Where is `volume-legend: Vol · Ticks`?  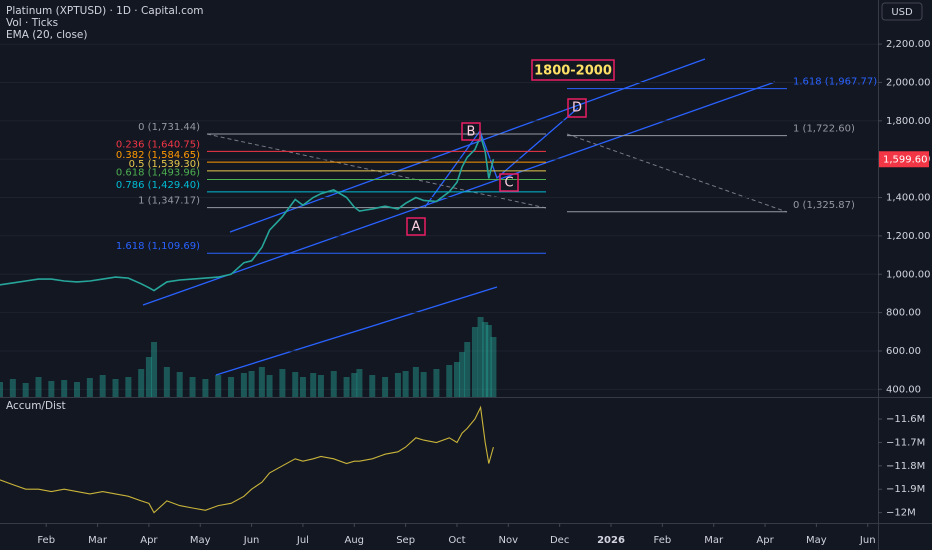
volume-legend: Vol · Ticks is located at coordinates (32, 23).